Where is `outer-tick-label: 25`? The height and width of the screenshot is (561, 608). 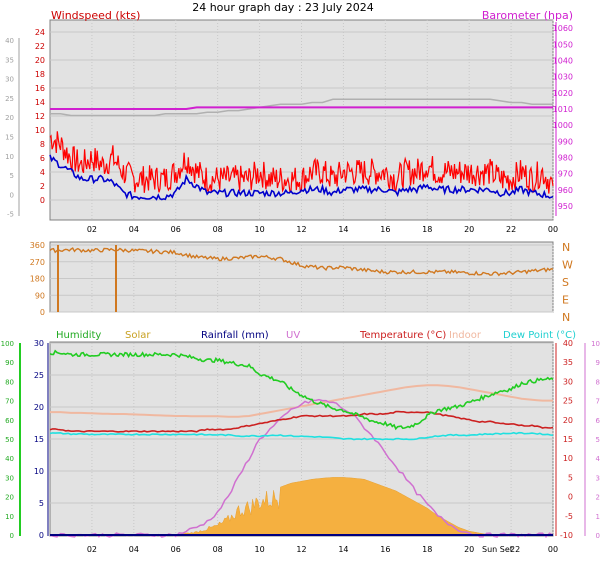
outer-tick-label: 25 is located at coordinates (9, 99).